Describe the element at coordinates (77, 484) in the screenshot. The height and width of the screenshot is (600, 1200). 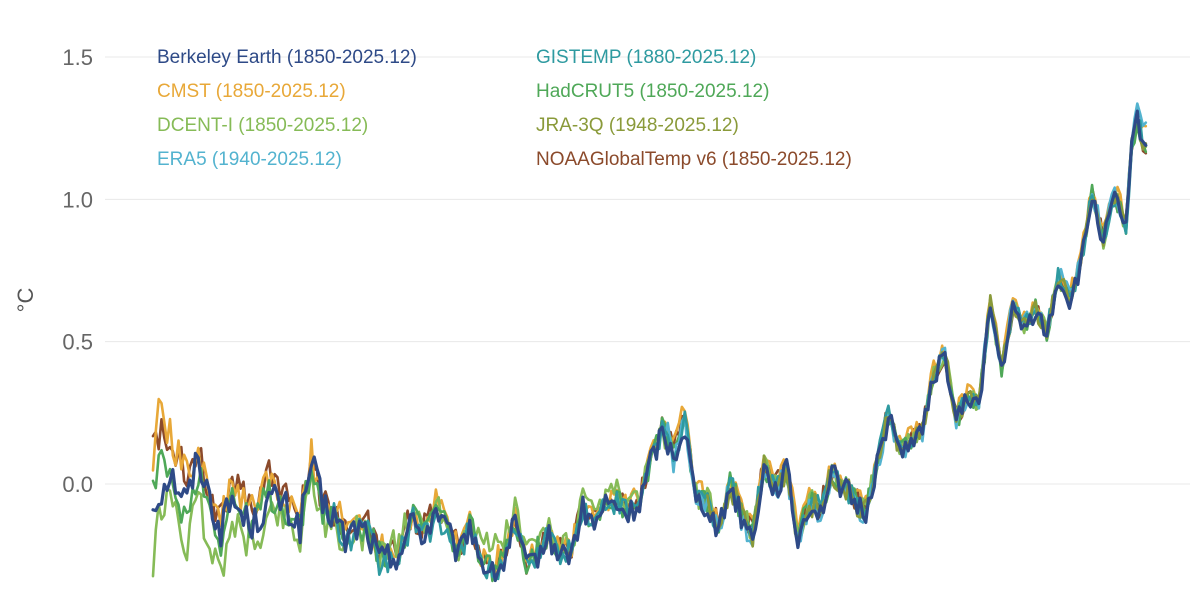
I see `y-tick-label: 0.0` at that location.